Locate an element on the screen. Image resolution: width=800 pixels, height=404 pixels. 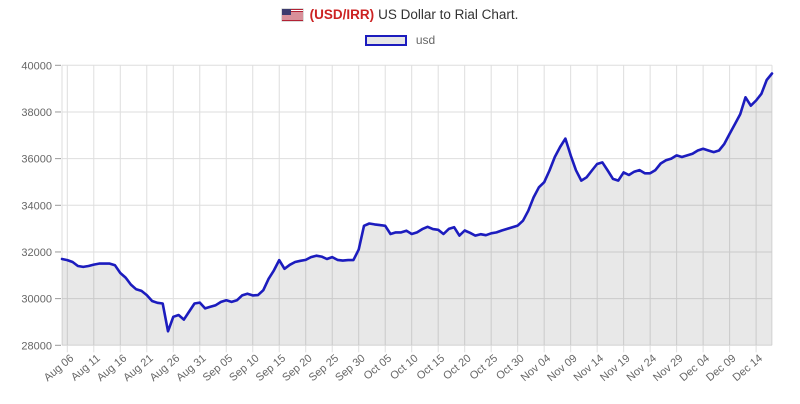
title-text: (USD/IRR) US Dollar to Rial Chart. is located at coordinates (414, 14).